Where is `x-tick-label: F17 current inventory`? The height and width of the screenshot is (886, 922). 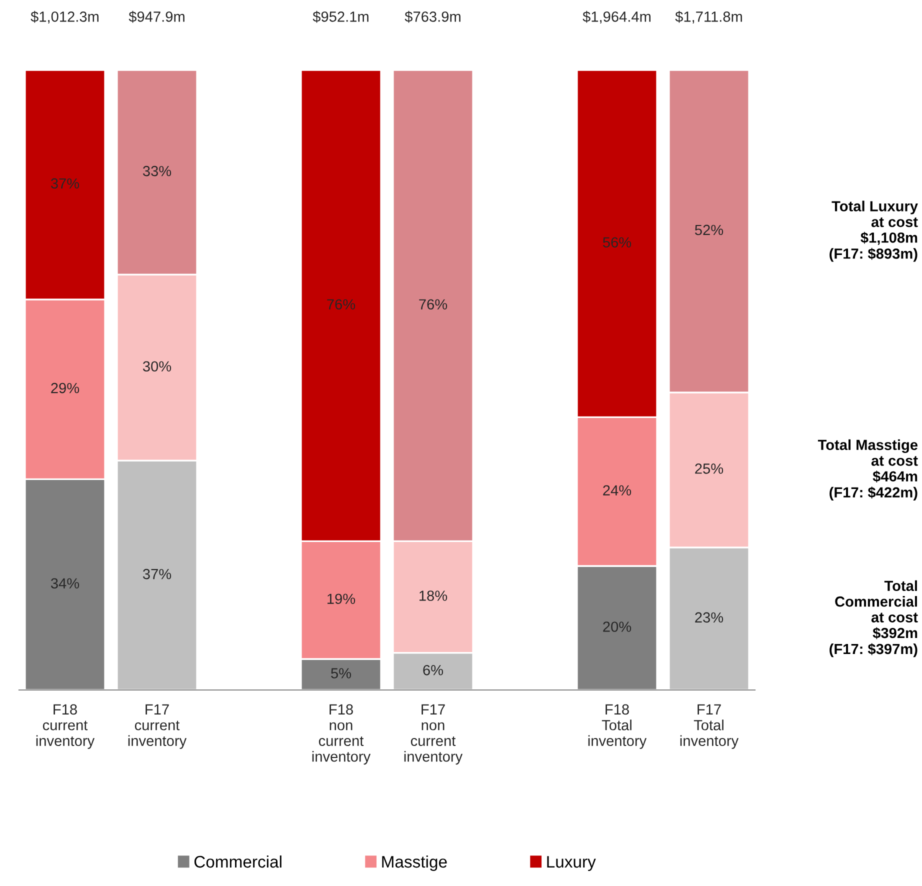
x-tick-label: F17 current inventory is located at coordinates (157, 726).